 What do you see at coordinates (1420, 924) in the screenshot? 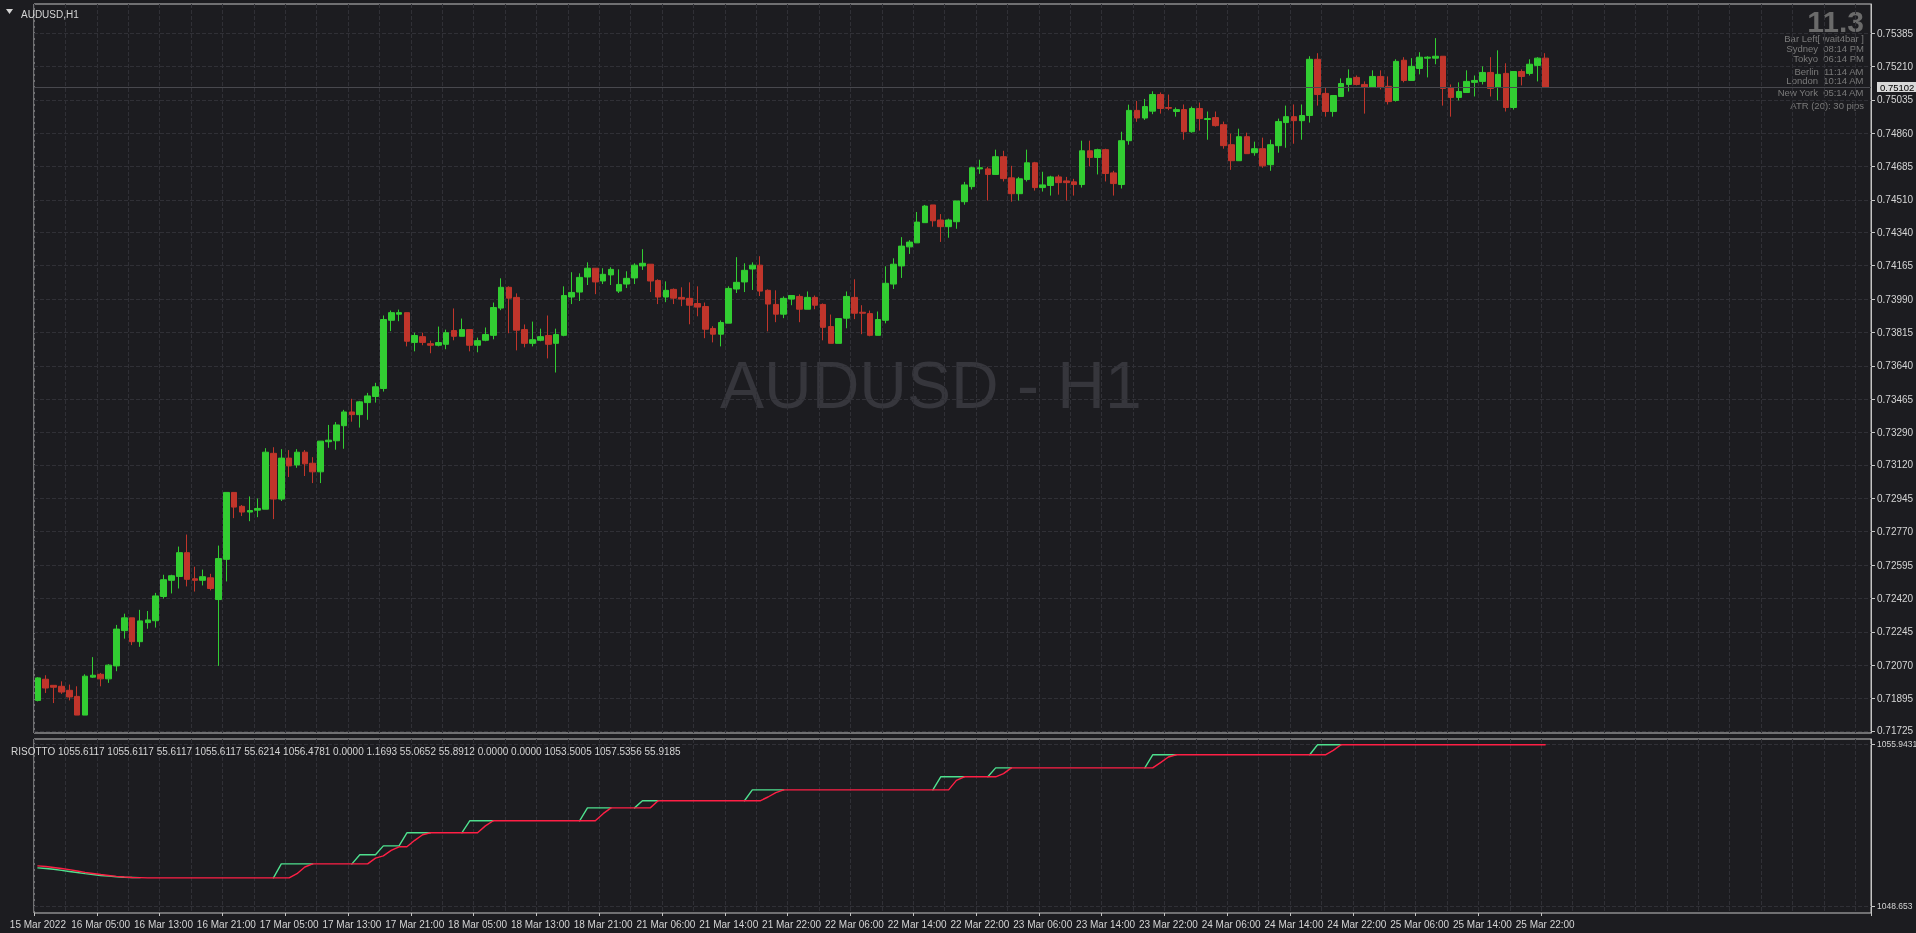
I see `x-tick-label: 25 Mar 06:00` at bounding box center [1420, 924].